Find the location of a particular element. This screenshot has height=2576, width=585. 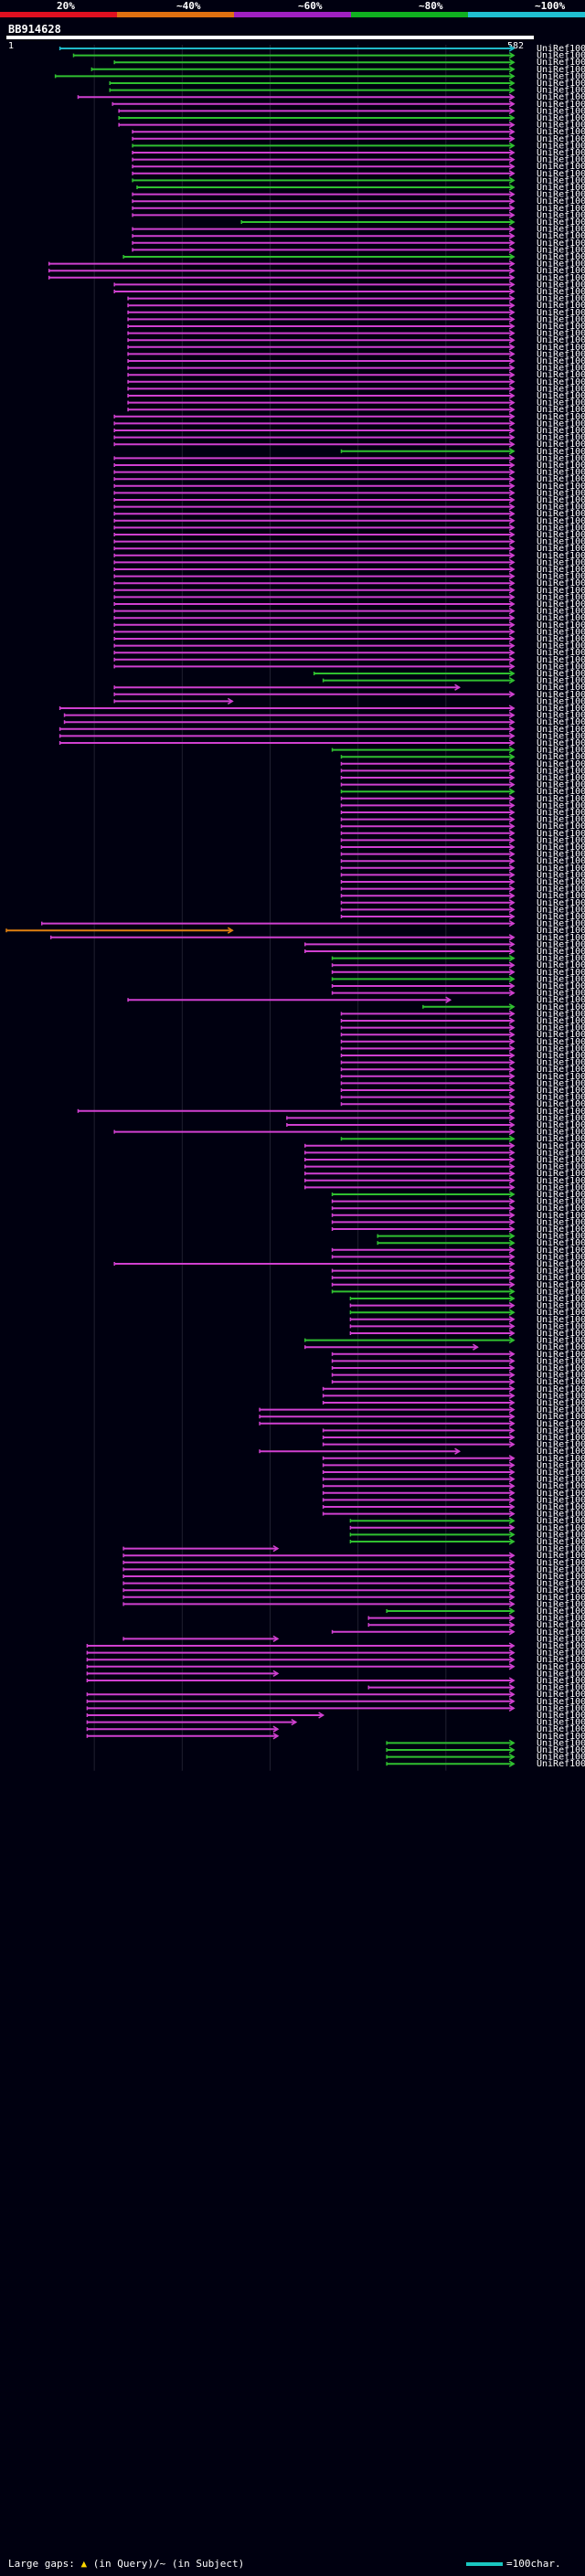

hit-label: UniRef100_C5Y855 is located at coordinates (561, 1389).